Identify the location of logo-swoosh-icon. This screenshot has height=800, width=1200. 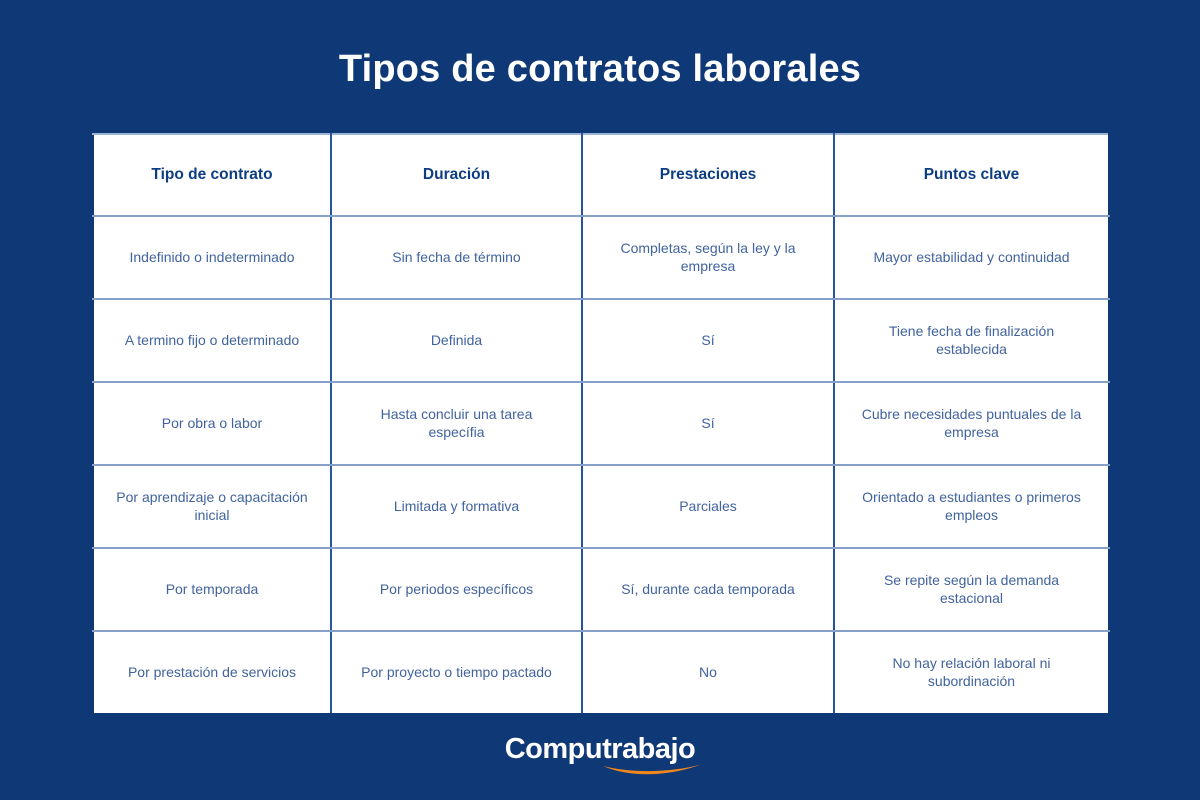
(652, 769).